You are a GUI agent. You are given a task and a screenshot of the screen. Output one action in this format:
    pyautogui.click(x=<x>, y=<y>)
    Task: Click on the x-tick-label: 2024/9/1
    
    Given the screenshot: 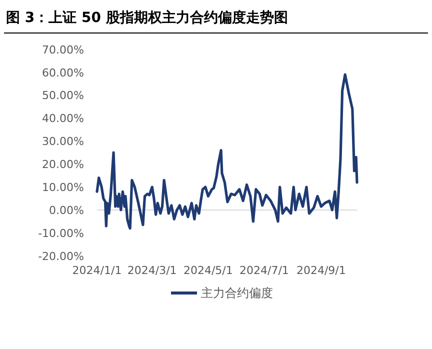 What is the action you would take?
    pyautogui.click(x=321, y=270)
    